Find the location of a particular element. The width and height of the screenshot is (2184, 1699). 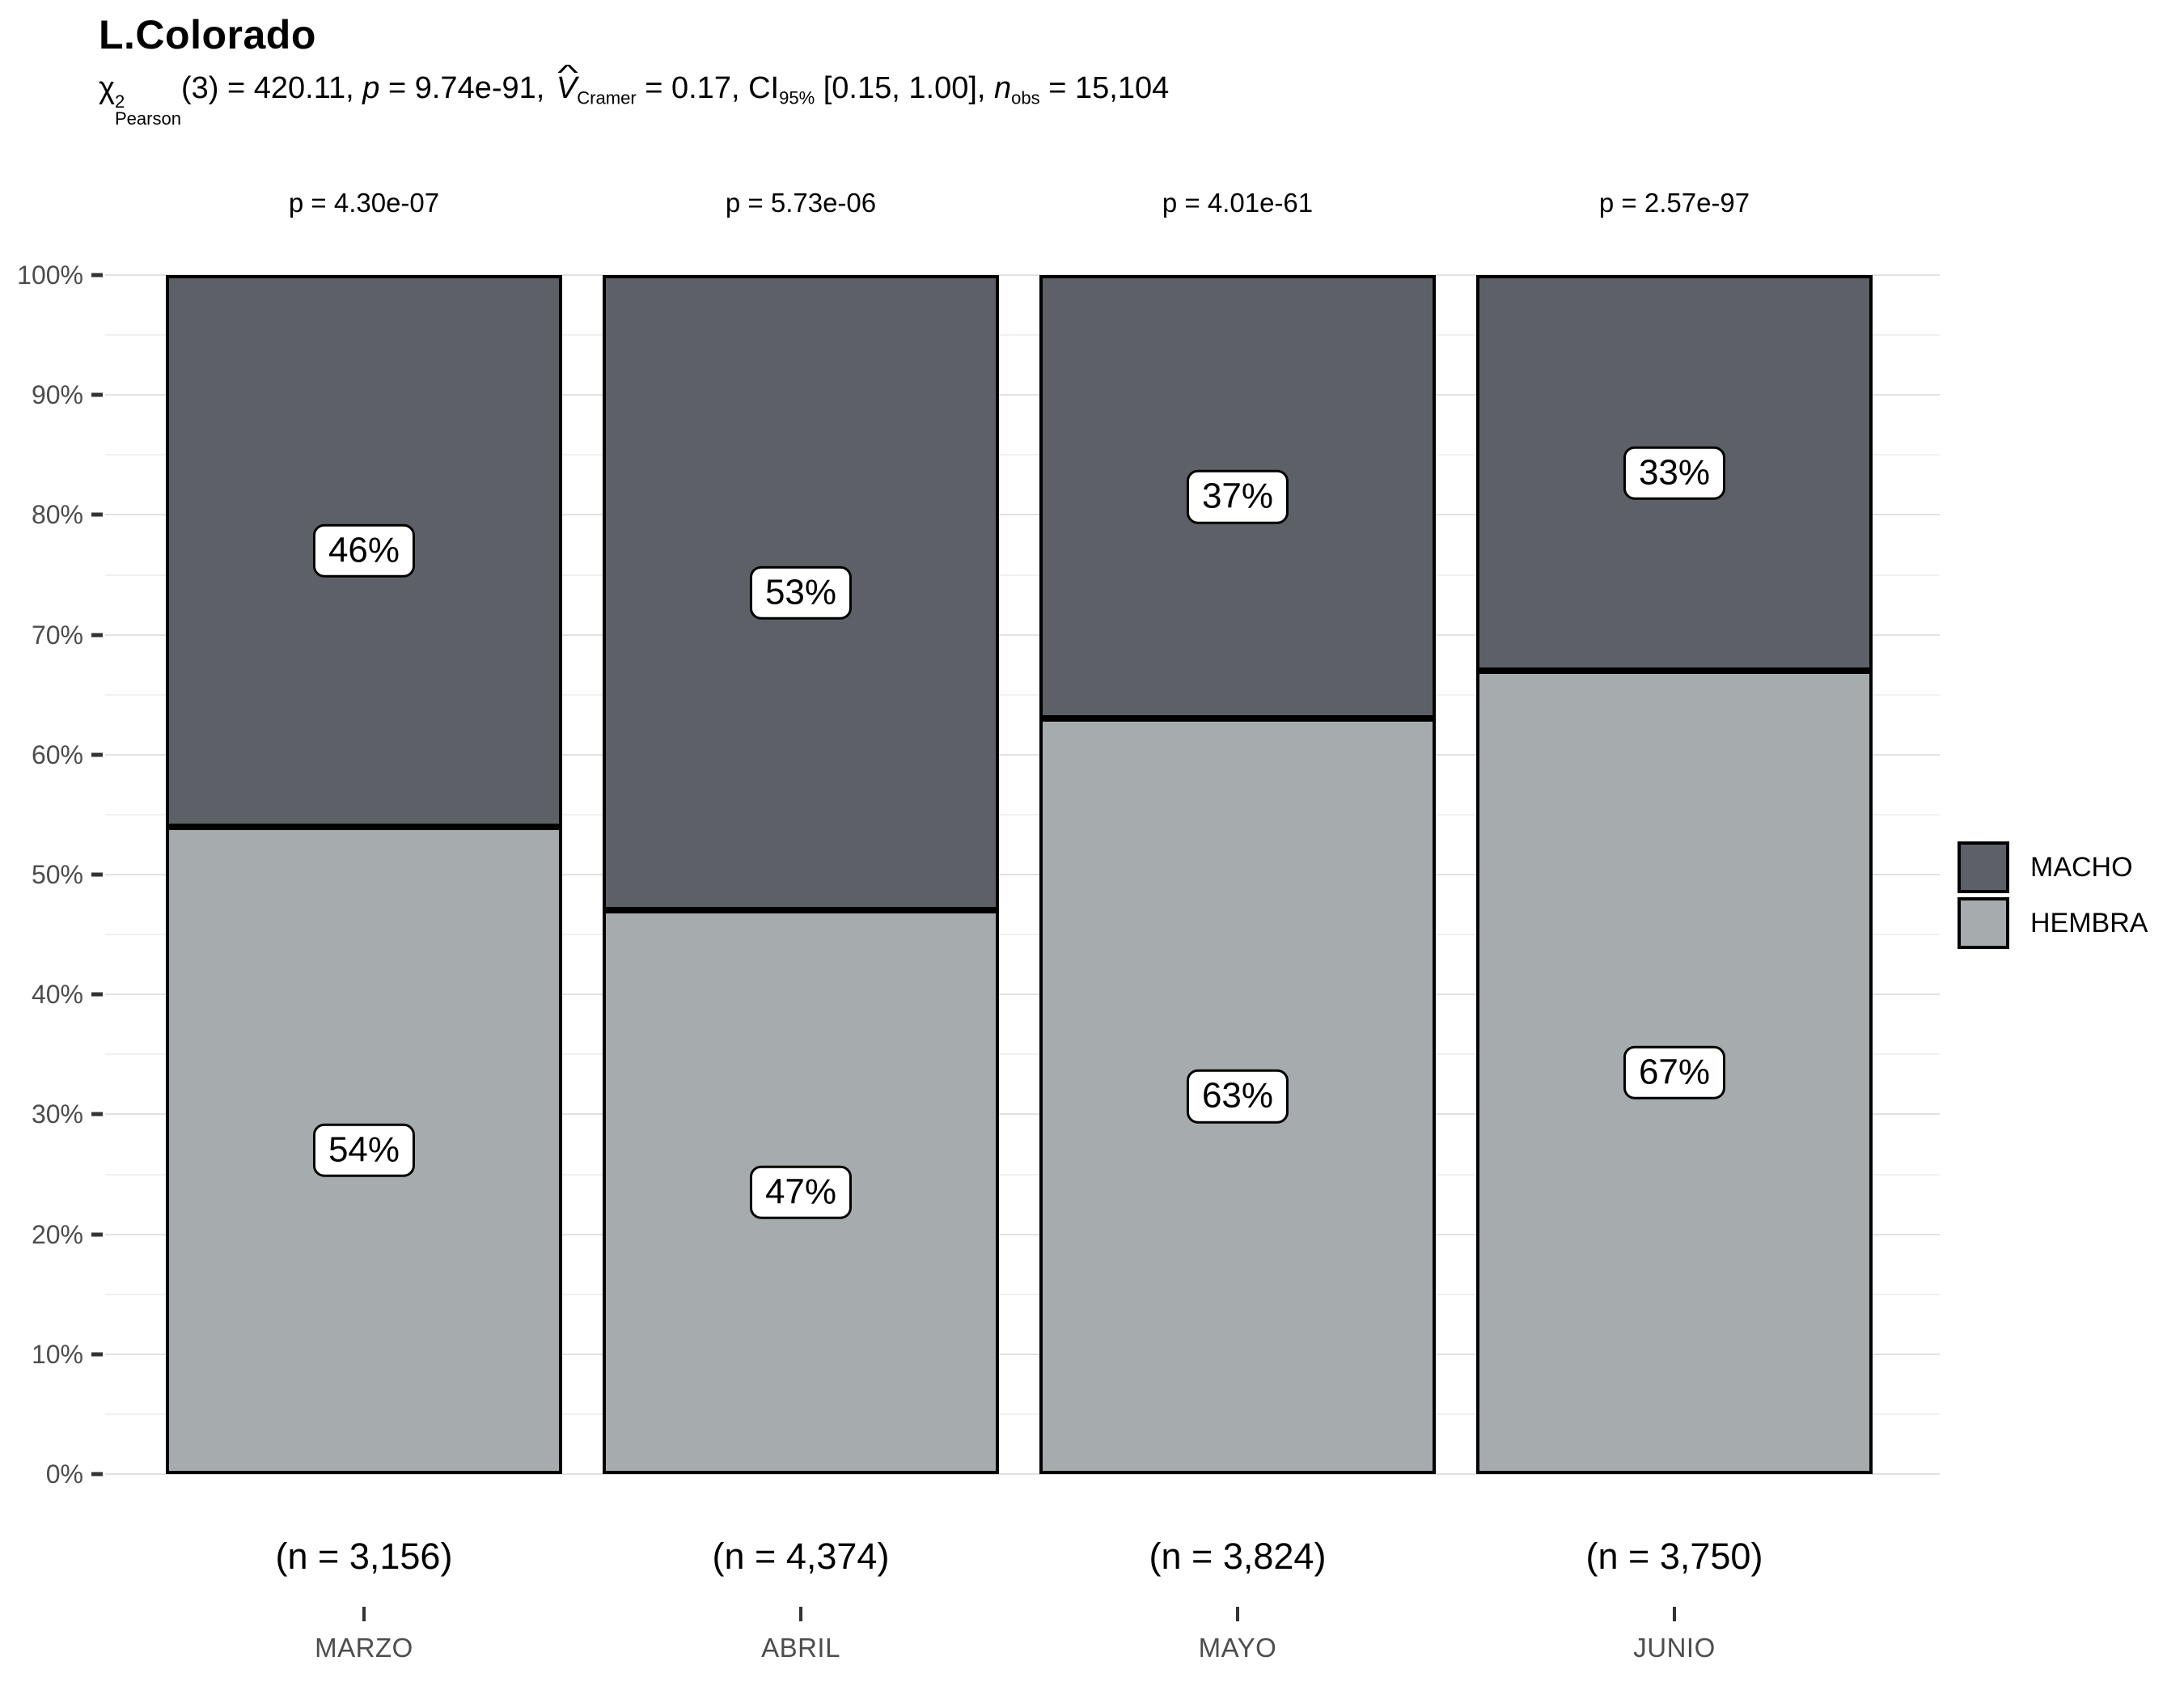

y-axis-tick-label: 20% is located at coordinates (57, 1234).